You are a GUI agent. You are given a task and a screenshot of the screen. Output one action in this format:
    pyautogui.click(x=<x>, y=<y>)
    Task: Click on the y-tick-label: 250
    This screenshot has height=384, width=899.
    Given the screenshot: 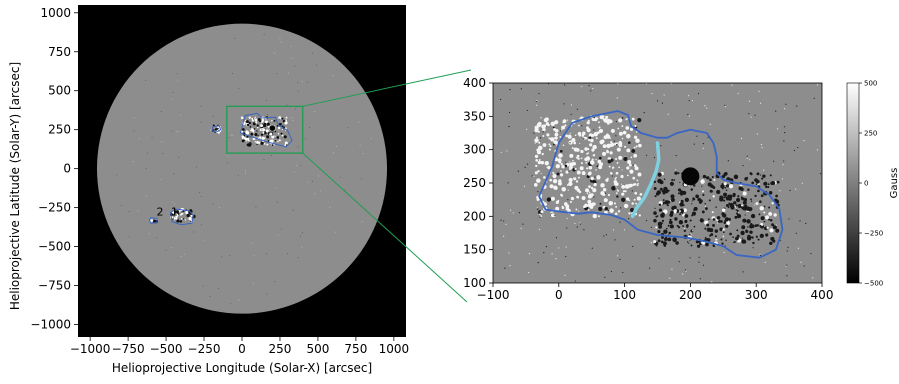 What is the action you would take?
    pyautogui.click(x=474, y=183)
    